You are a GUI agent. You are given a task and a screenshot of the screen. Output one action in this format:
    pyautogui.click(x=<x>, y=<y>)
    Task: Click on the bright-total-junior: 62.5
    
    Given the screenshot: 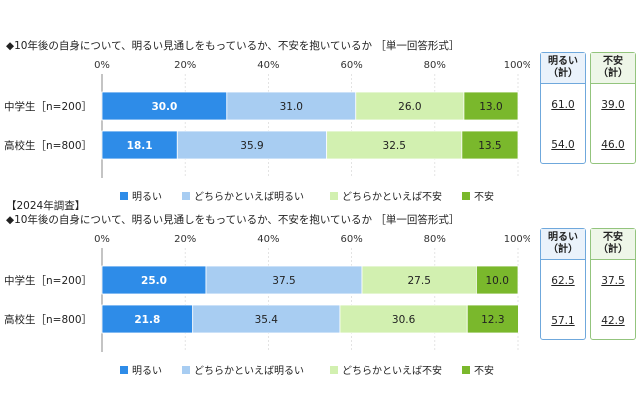 What is the action you would take?
    pyautogui.click(x=563, y=281)
    